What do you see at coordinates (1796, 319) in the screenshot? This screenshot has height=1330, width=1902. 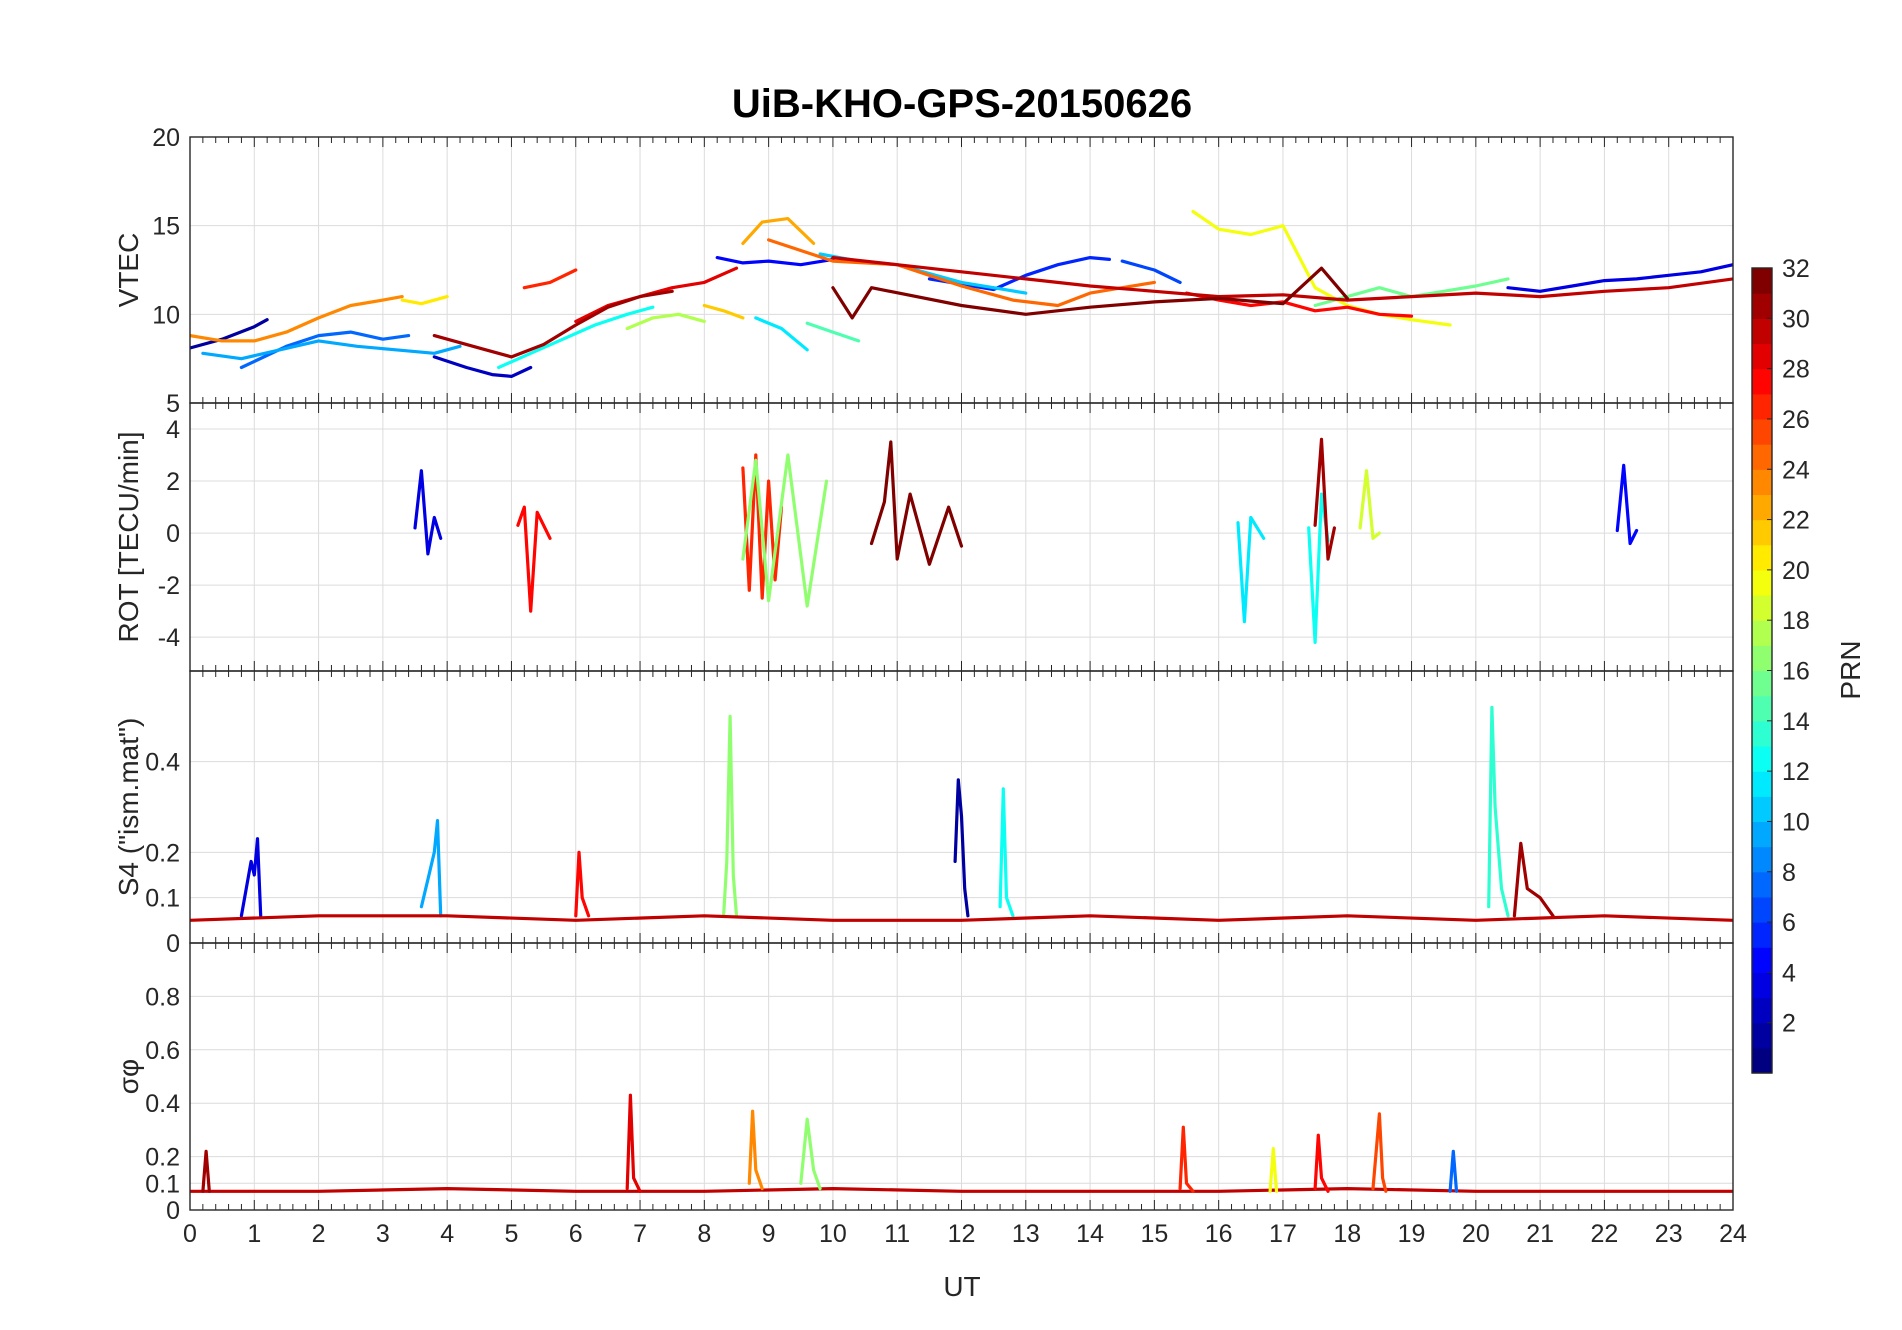 I see `colorbar-tick-label: 30` at bounding box center [1796, 319].